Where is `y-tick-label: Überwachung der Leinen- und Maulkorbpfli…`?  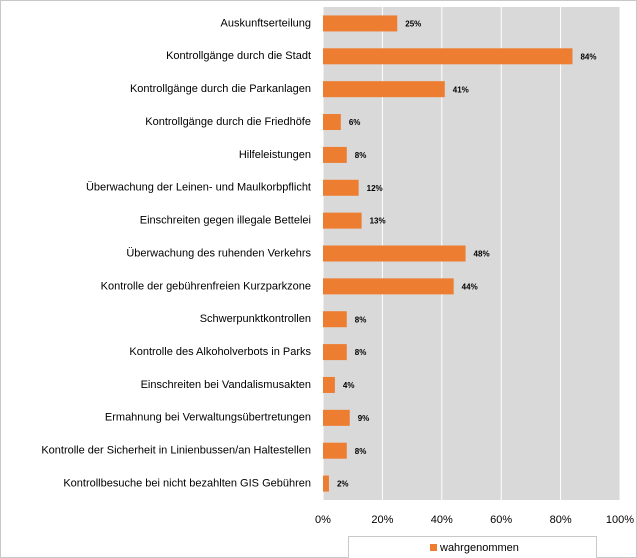 y-tick-label: Überwachung der Leinen- und Maulkorbpfli… is located at coordinates (198, 188).